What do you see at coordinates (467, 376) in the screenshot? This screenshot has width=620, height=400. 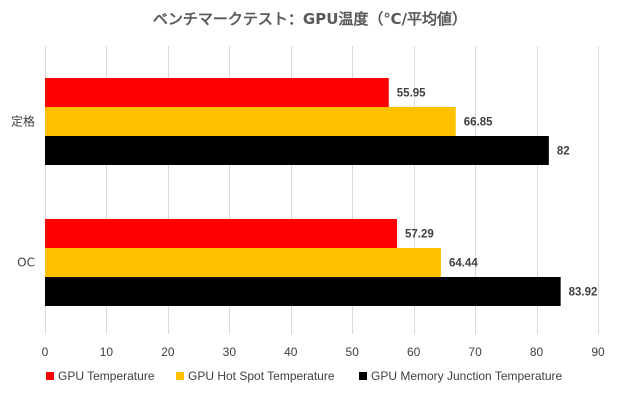 I see `legend-label: GPU Memory Junction Temperature` at bounding box center [467, 376].